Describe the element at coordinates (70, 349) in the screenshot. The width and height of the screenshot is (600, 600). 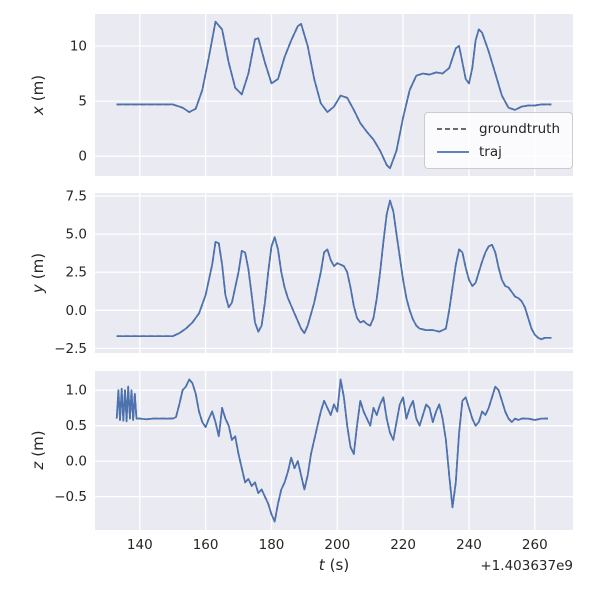
I see `y-tick-label: −2.5` at that location.